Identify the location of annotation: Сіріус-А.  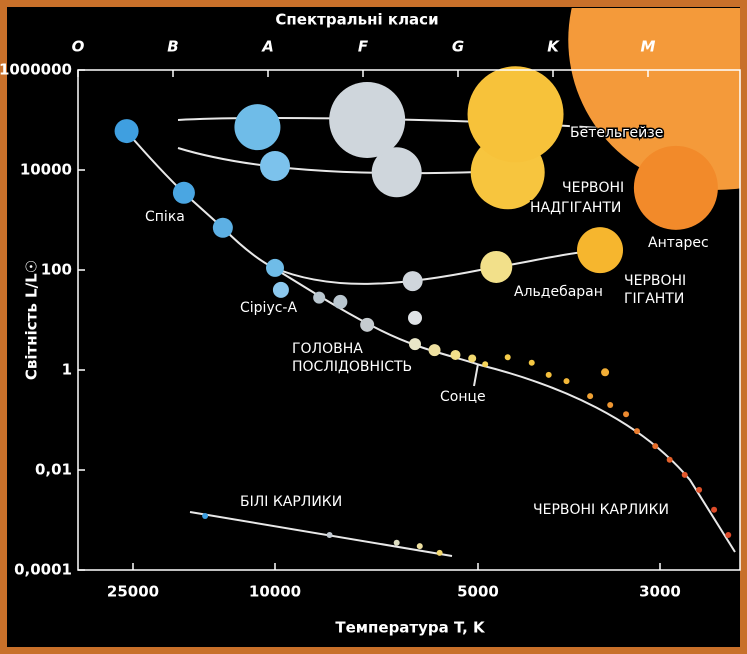
(268, 308).